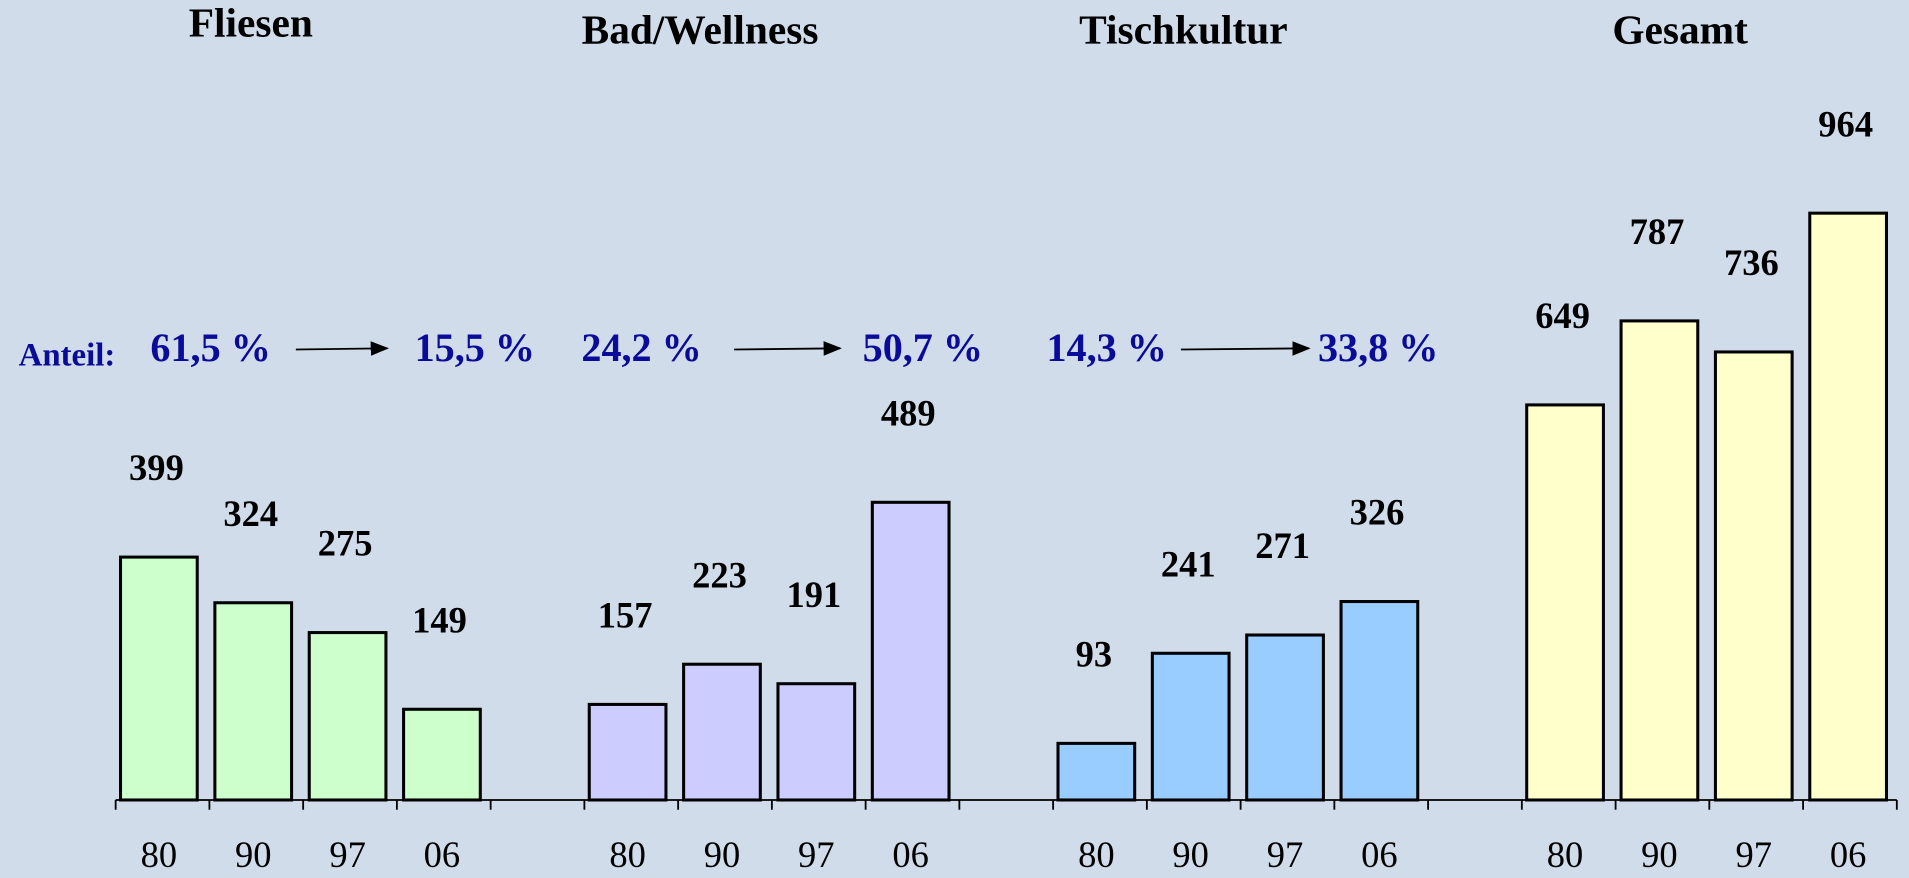  Describe the element at coordinates (700, 30) in the screenshot. I see `group-title: Bad/Wellness` at that location.